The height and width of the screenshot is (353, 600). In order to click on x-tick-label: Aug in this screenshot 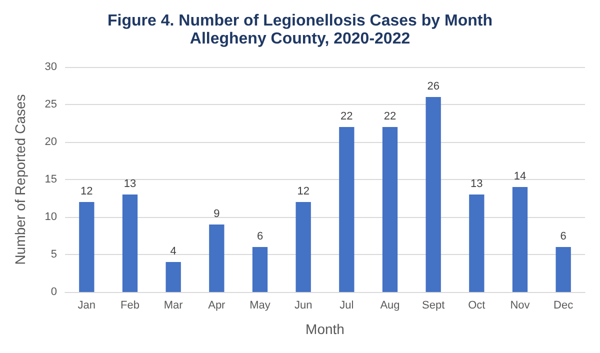, I will do `click(390, 306)`.